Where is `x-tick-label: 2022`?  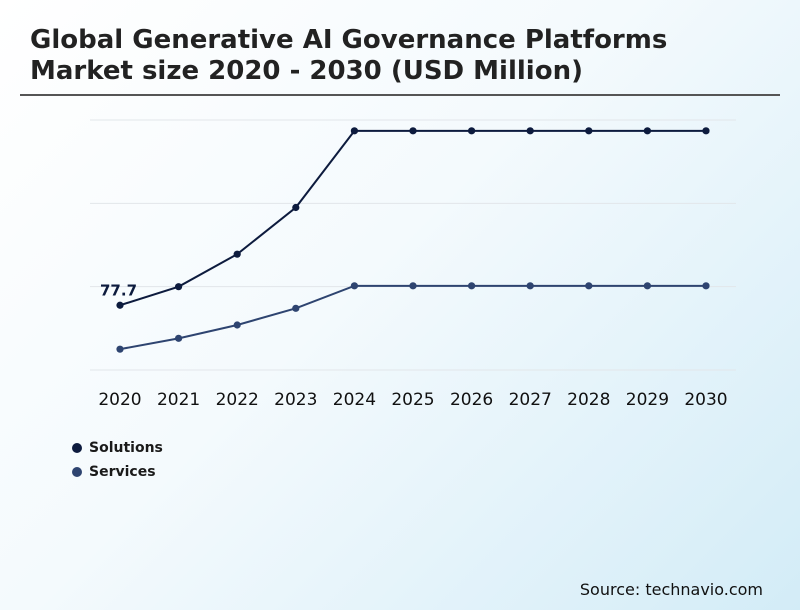
x-tick-label: 2022 is located at coordinates (237, 400).